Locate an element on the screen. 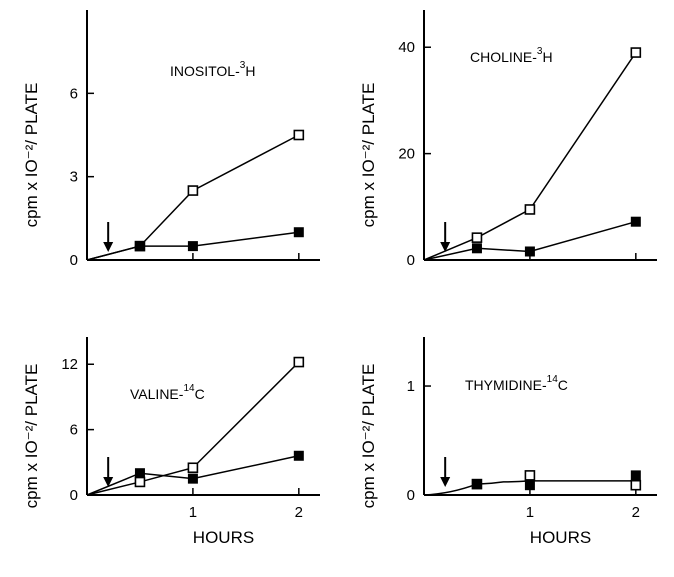  y-tick-label: 12 is located at coordinates (69, 364).